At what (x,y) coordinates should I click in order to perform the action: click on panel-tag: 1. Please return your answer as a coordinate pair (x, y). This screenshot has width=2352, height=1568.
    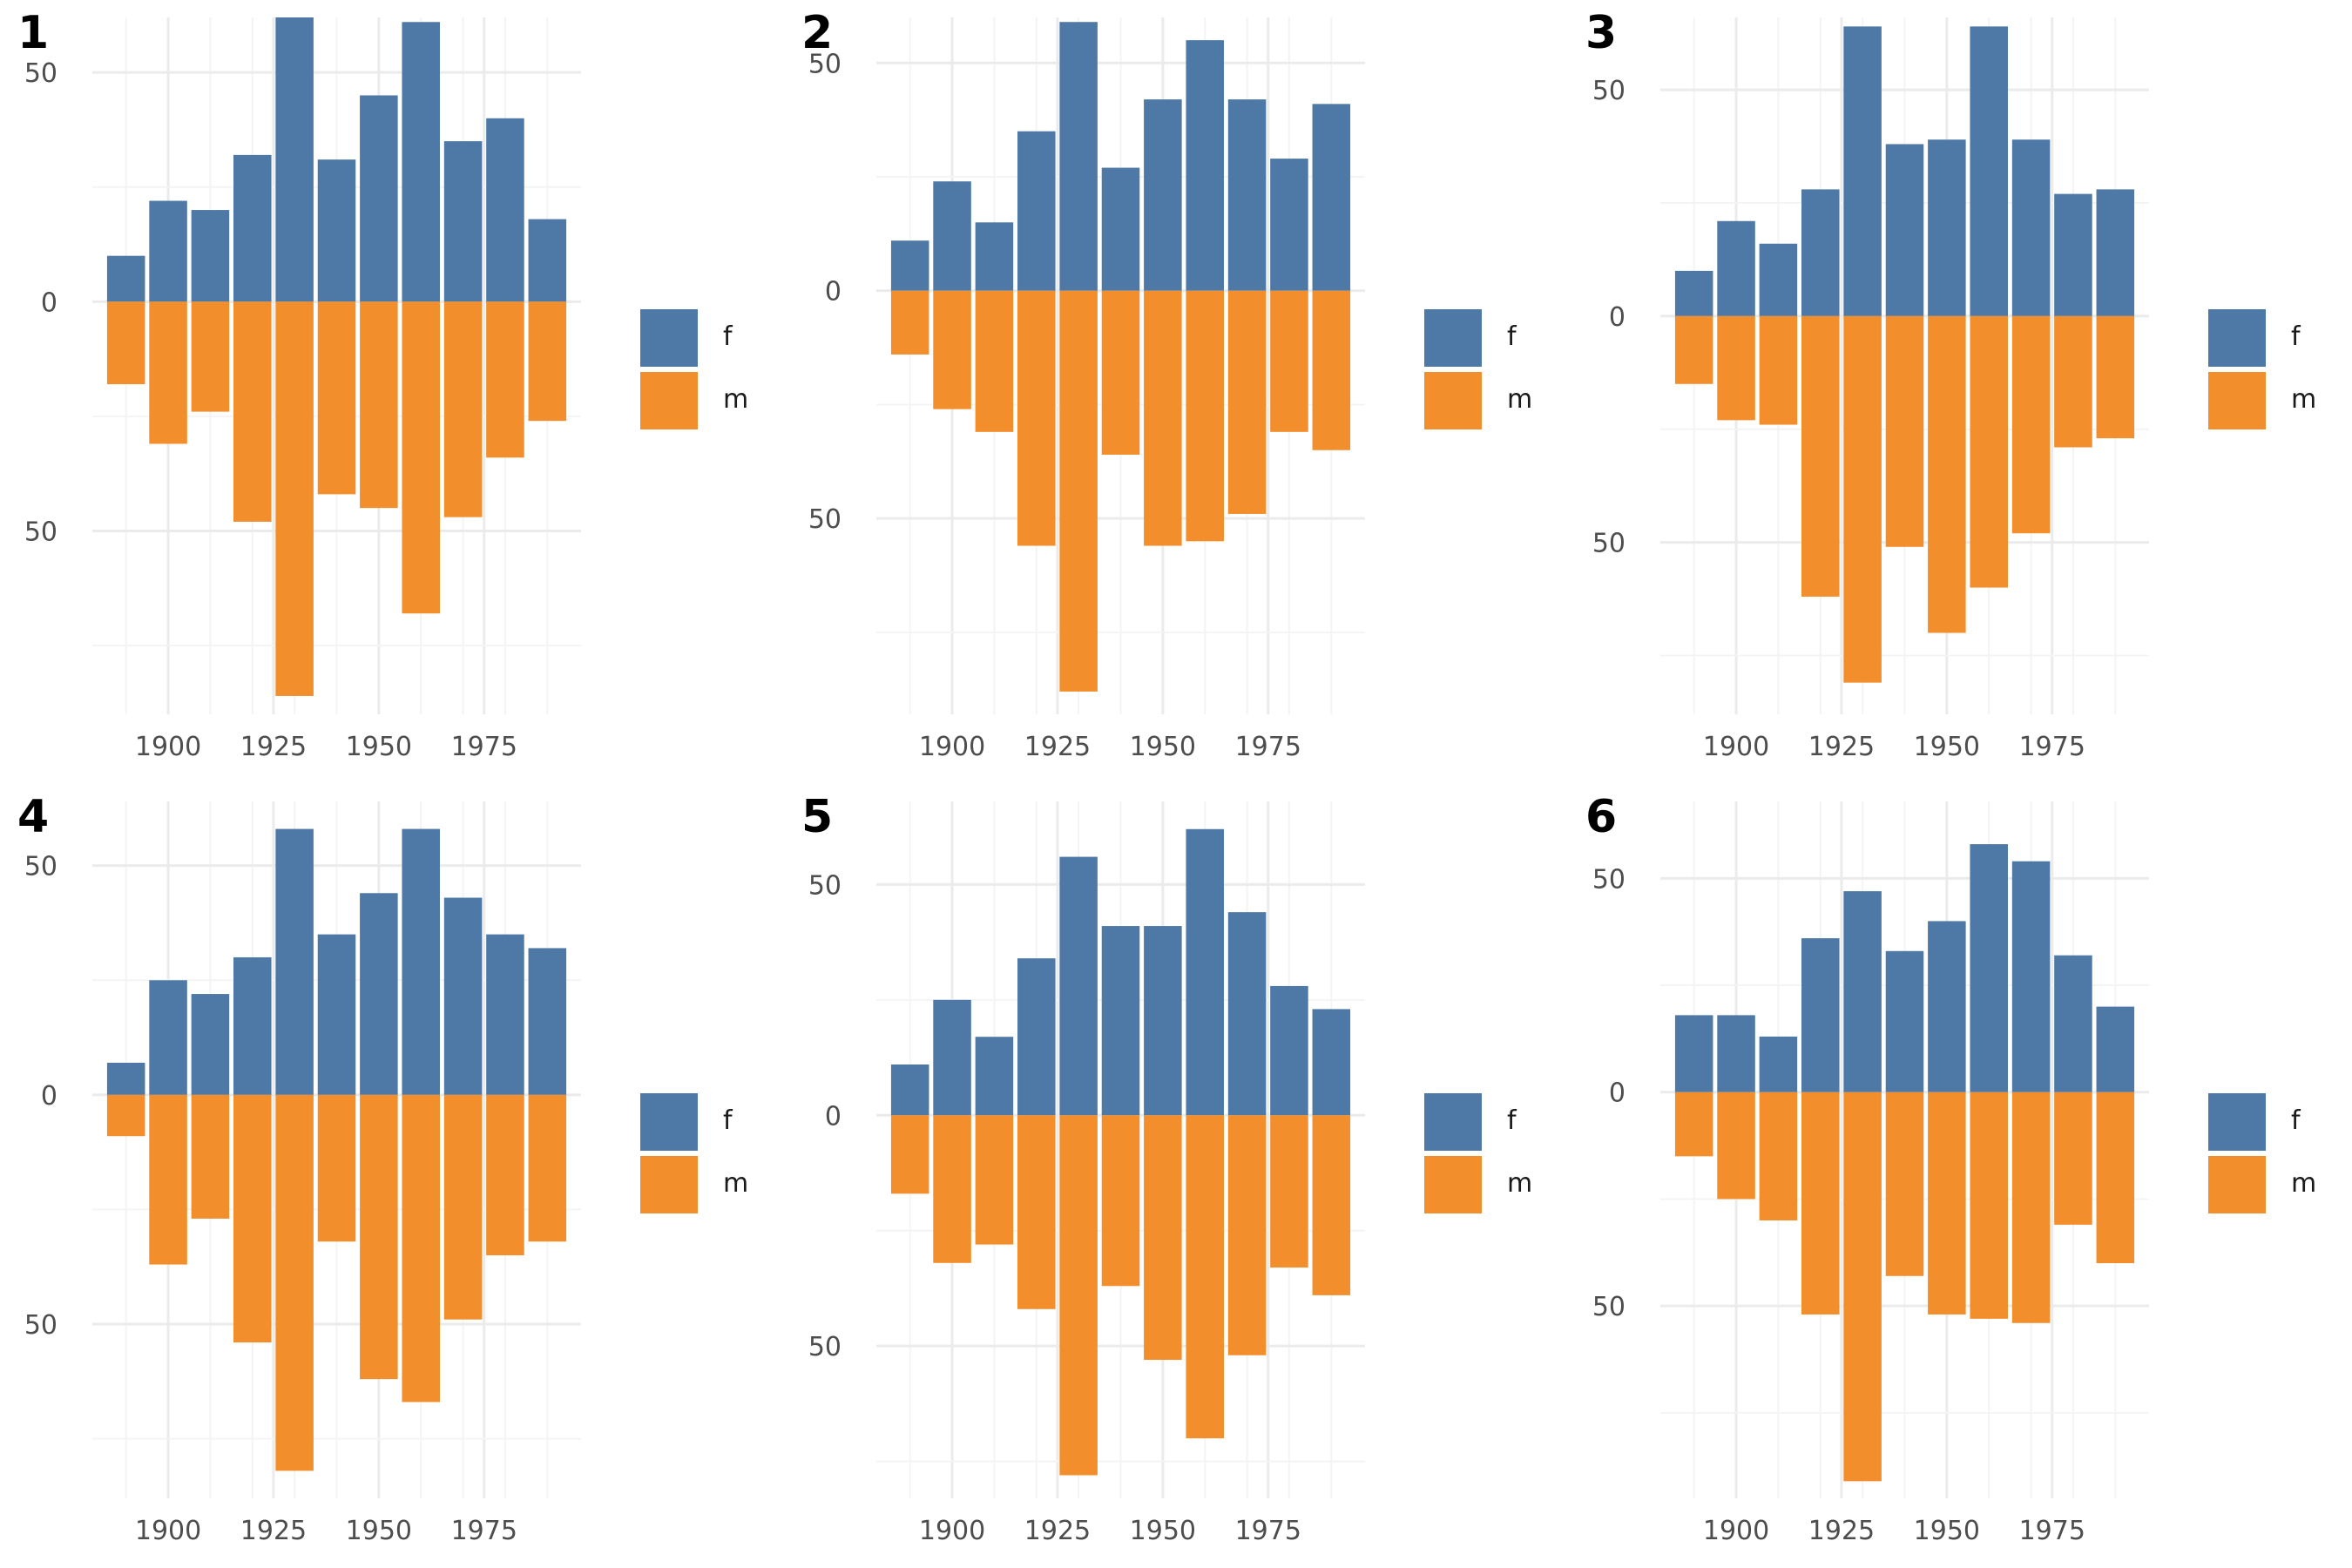
    Looking at the image, I should click on (33, 33).